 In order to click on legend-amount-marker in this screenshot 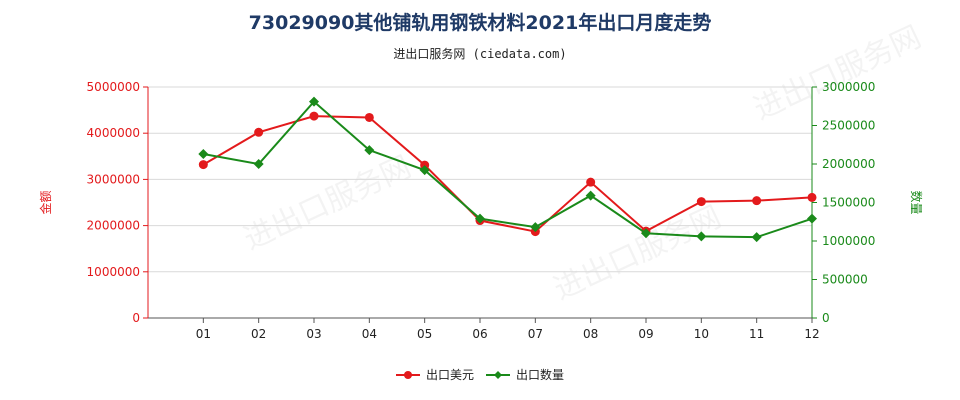, I will do `click(408, 375)`.